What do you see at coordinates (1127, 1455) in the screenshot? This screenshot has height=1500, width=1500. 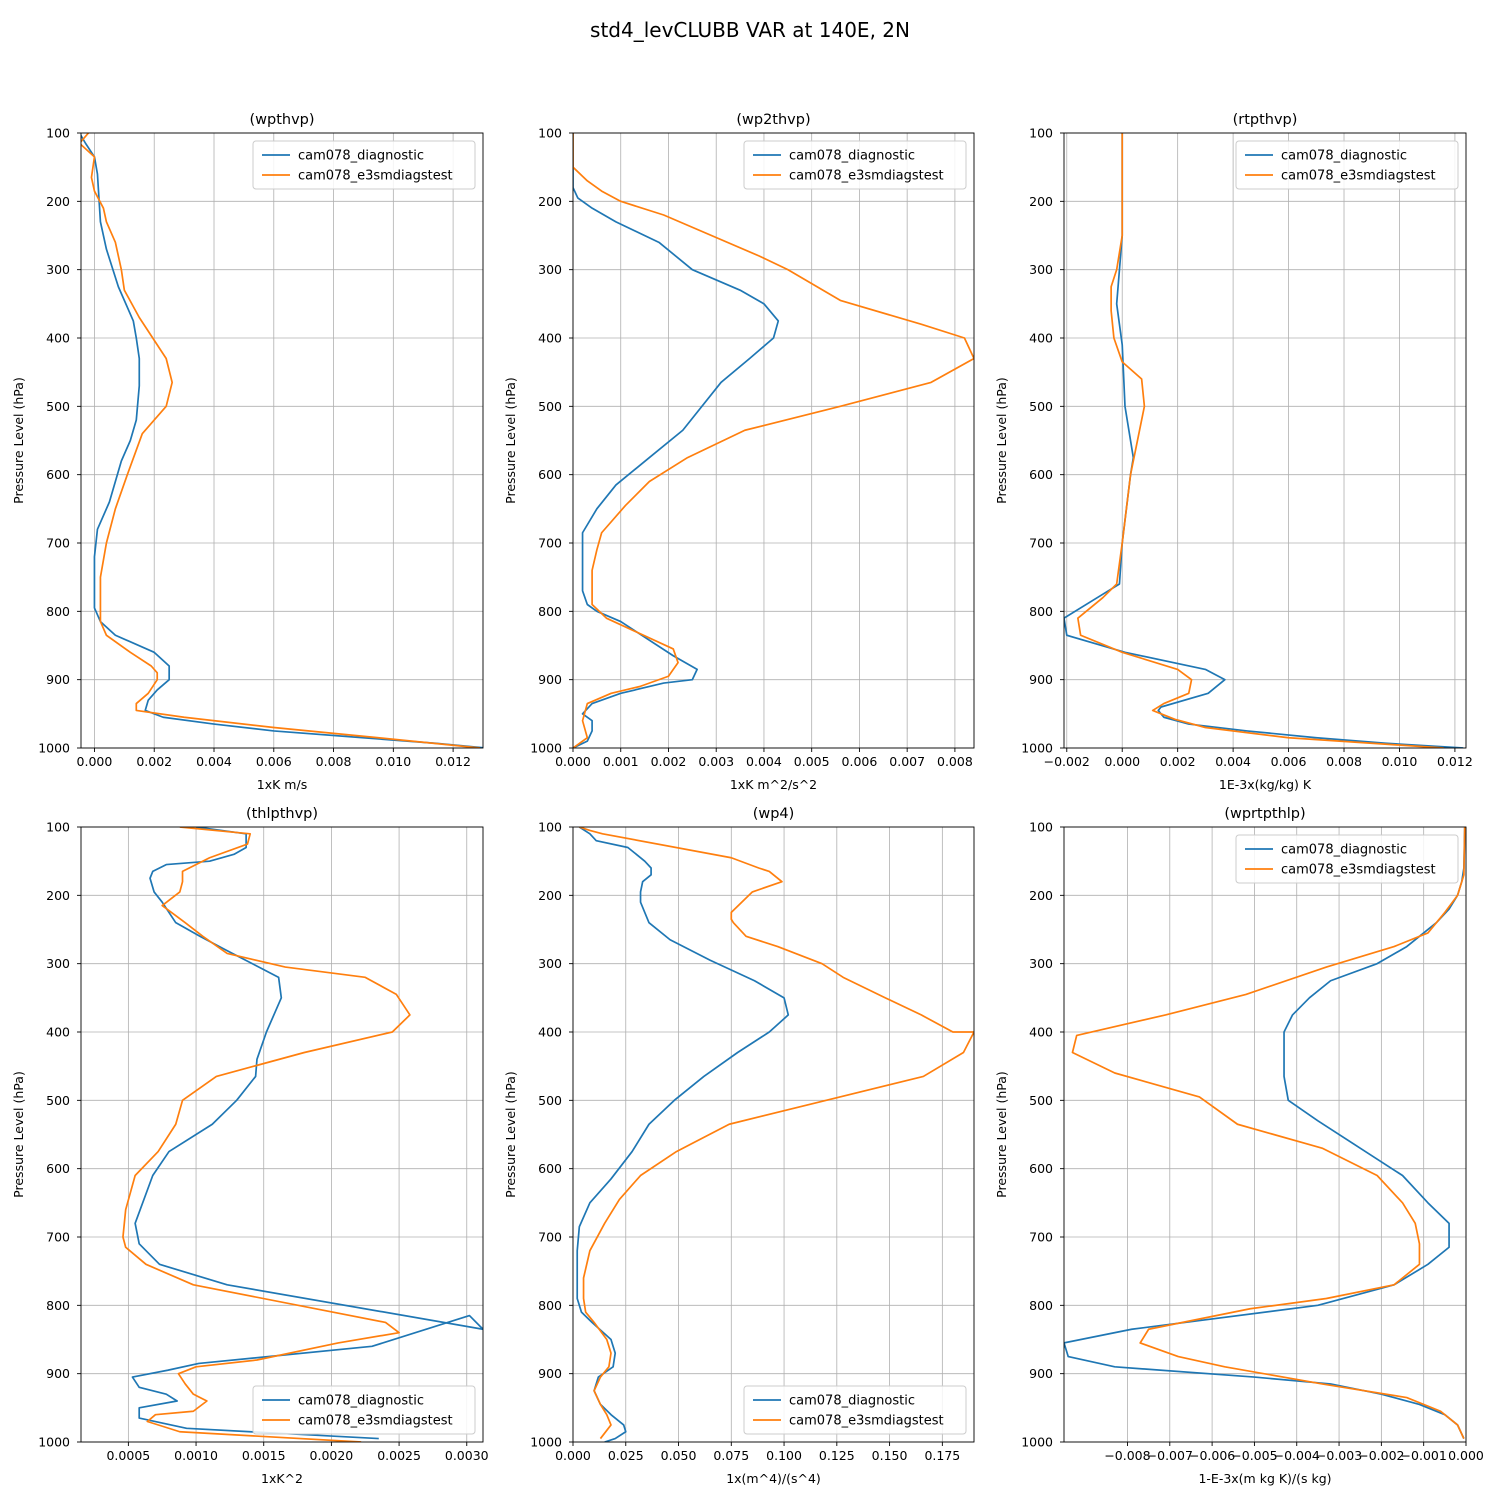 I see `x-tick-label: −0.008` at bounding box center [1127, 1455].